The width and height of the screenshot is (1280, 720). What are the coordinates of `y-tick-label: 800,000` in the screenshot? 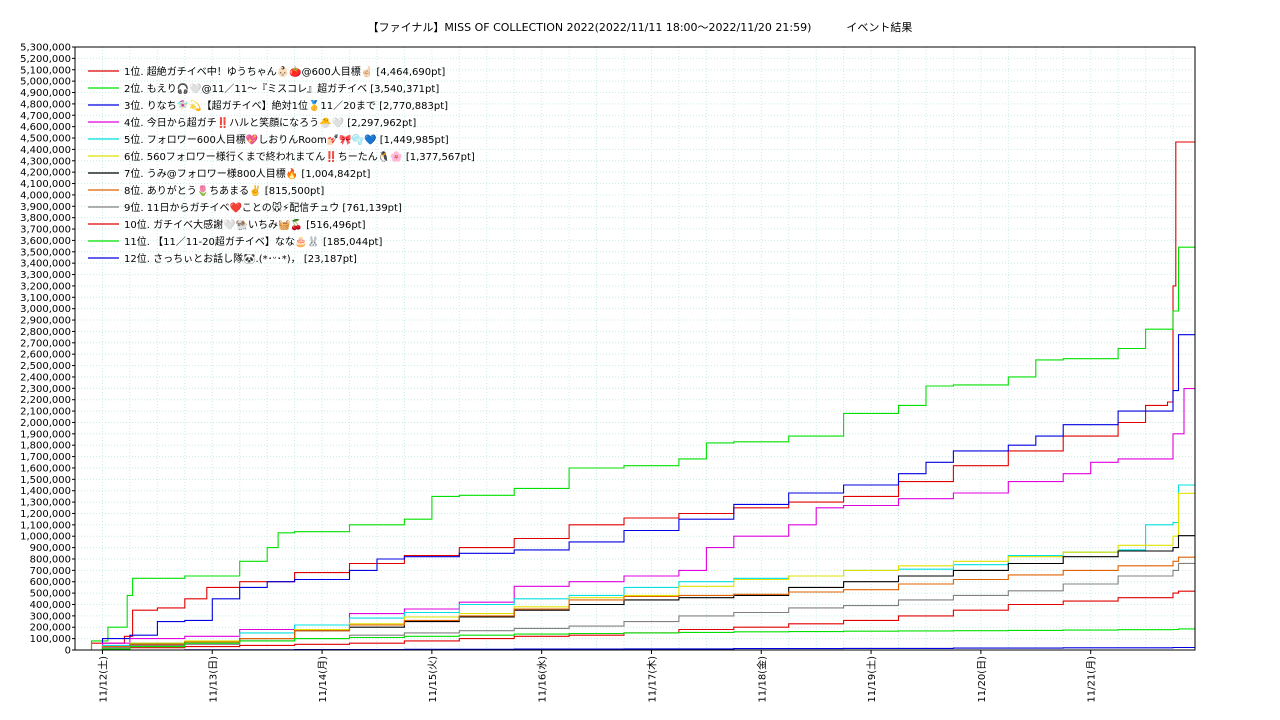 It's located at (50, 559).